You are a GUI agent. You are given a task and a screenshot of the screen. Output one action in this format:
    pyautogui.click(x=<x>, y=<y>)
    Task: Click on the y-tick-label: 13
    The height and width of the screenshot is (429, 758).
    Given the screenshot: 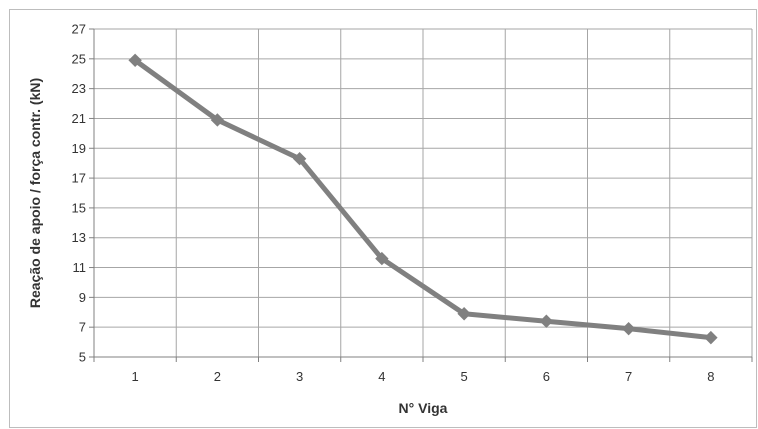 What is the action you would take?
    pyautogui.click(x=79, y=237)
    